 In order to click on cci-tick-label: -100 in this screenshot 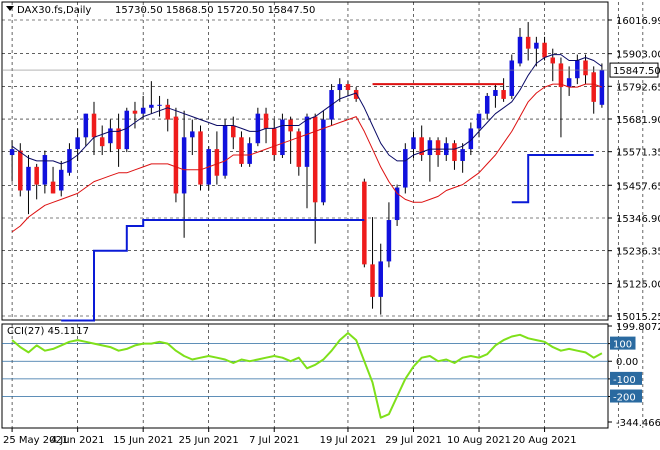, I will do `click(624, 380)`.